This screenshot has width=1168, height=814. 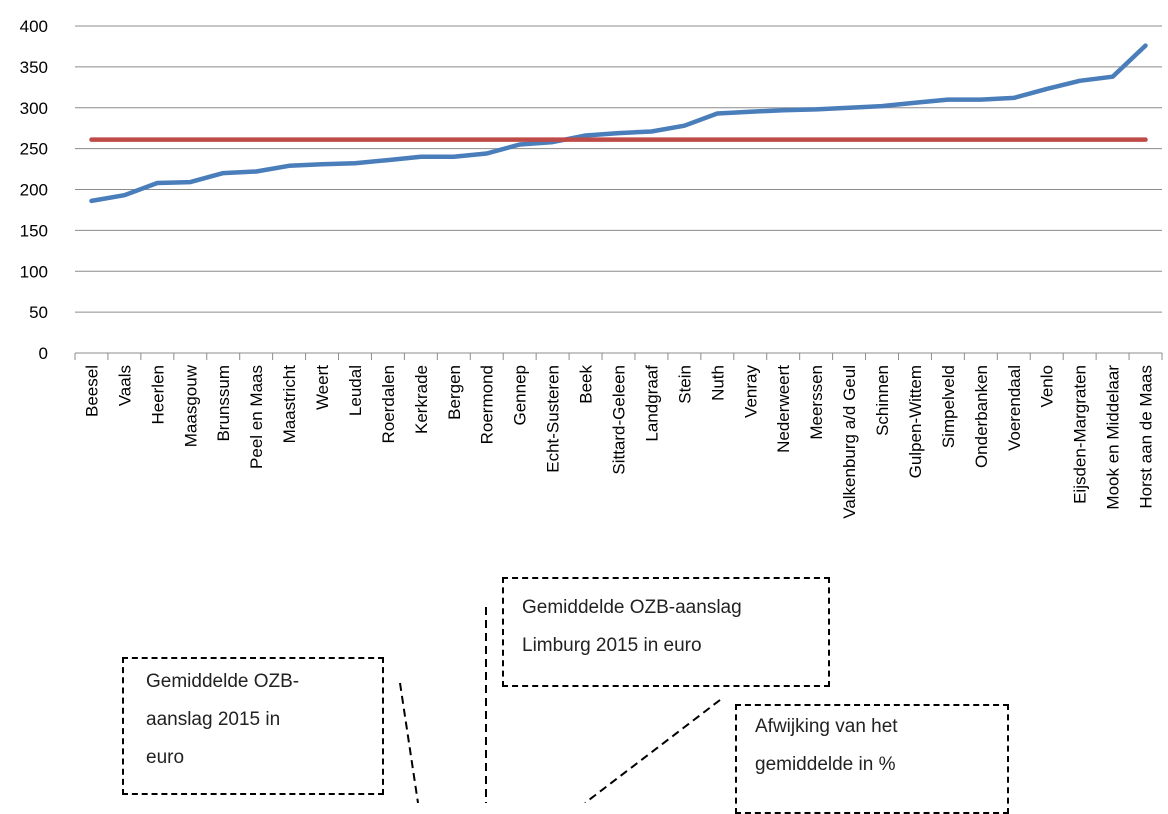 What do you see at coordinates (651, 403) in the screenshot?
I see `x-tick-label: Landgraaf` at bounding box center [651, 403].